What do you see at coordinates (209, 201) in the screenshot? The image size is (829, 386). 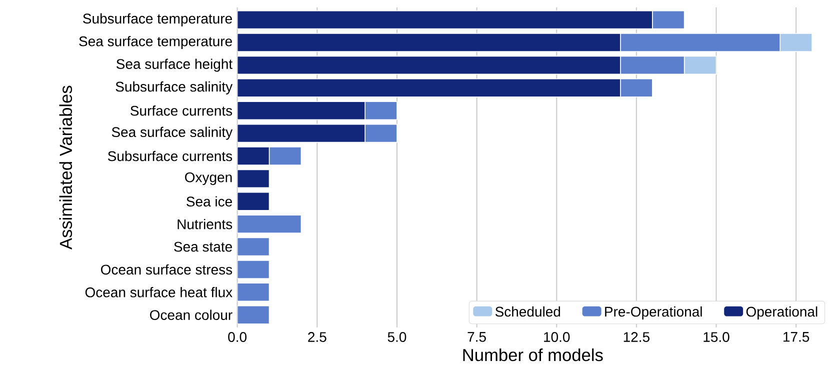 I see `y-tick-label: Sea ice` at bounding box center [209, 201].